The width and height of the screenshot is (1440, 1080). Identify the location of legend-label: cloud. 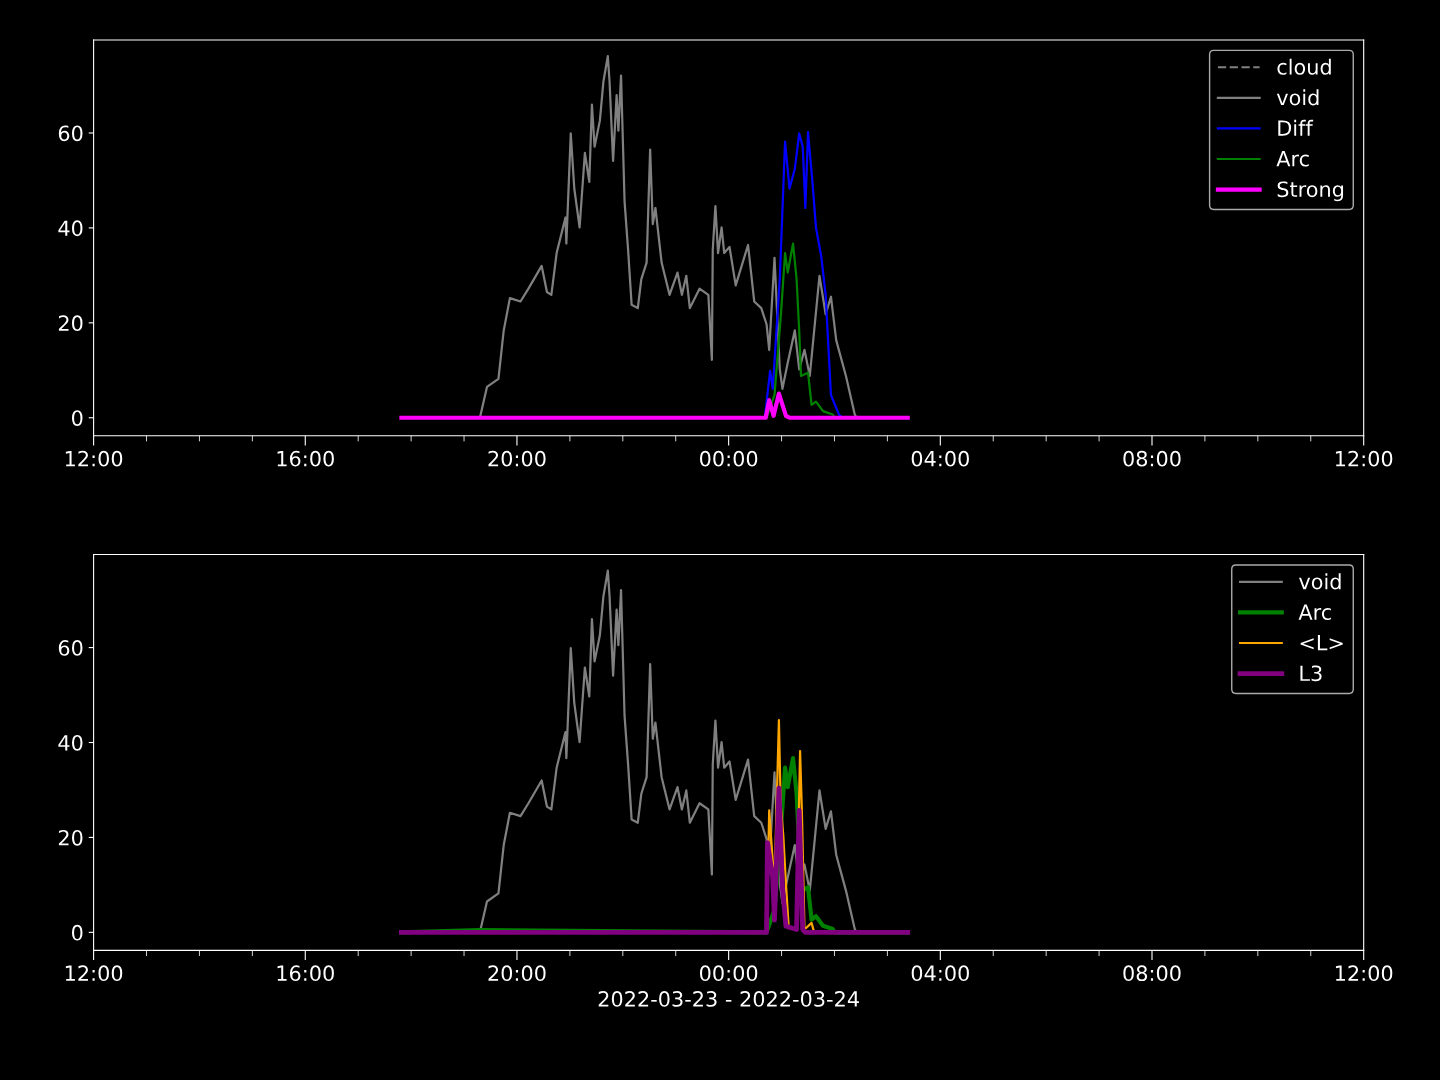
(1304, 66).